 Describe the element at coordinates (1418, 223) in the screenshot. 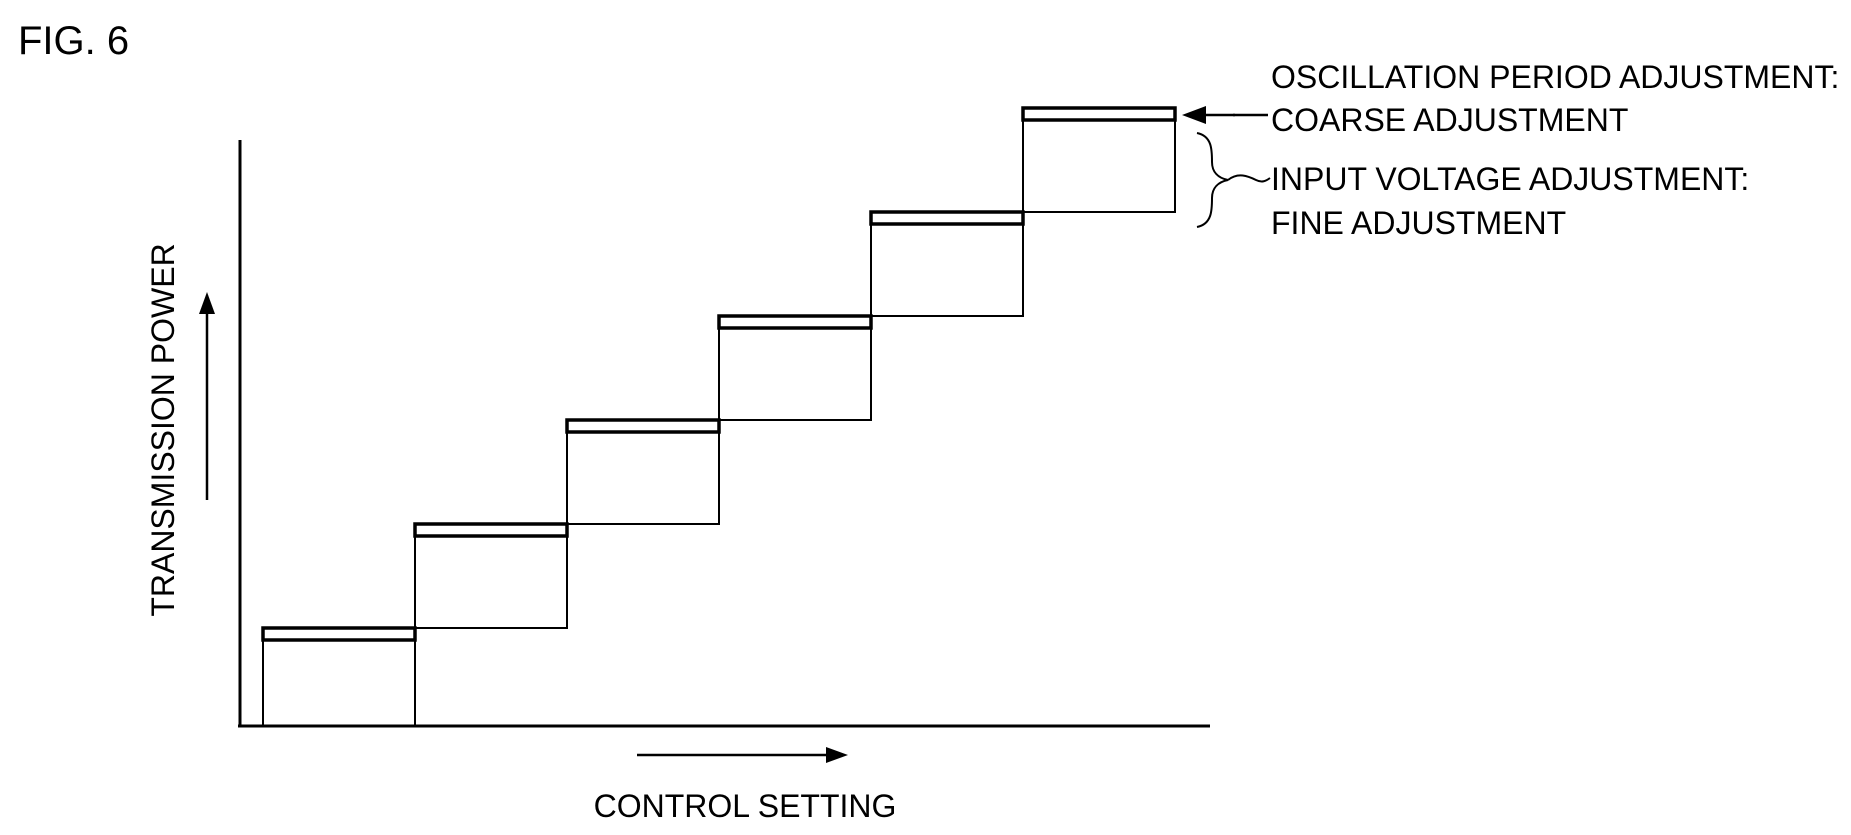

I see `legend-fine-line2: FINE ADJUSTMENT` at that location.